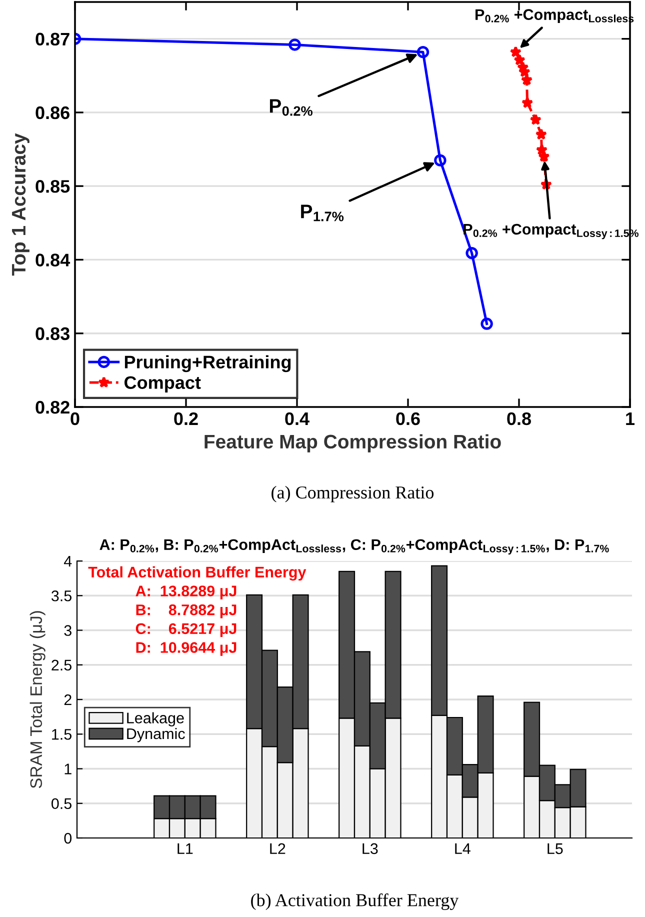 This screenshot has height=917, width=645. I want to click on legend-label: Dynamic, so click(156, 735).